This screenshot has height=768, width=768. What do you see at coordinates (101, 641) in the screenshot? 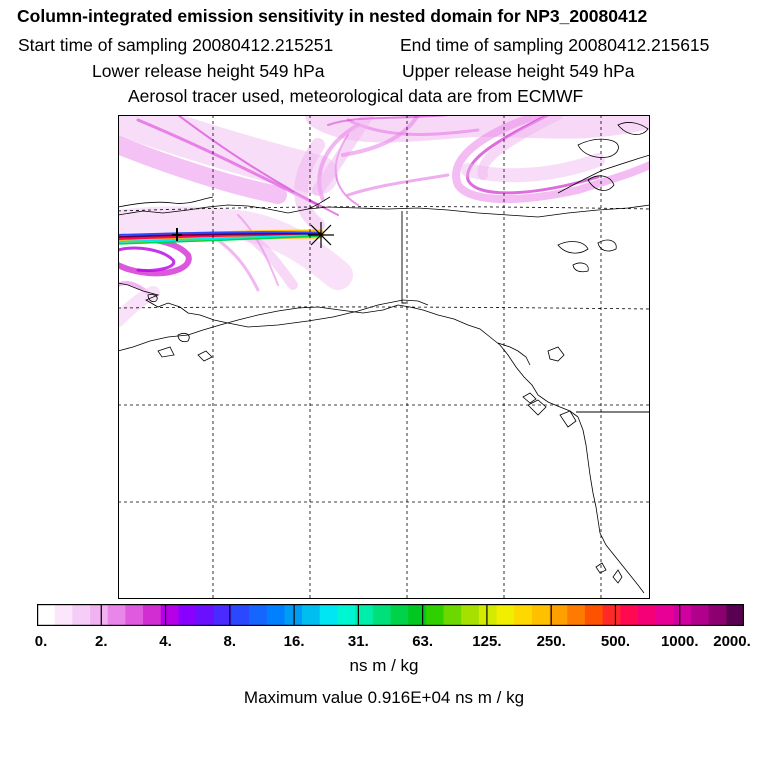
I see `colorbar-tick-label: 2.` at bounding box center [101, 641].